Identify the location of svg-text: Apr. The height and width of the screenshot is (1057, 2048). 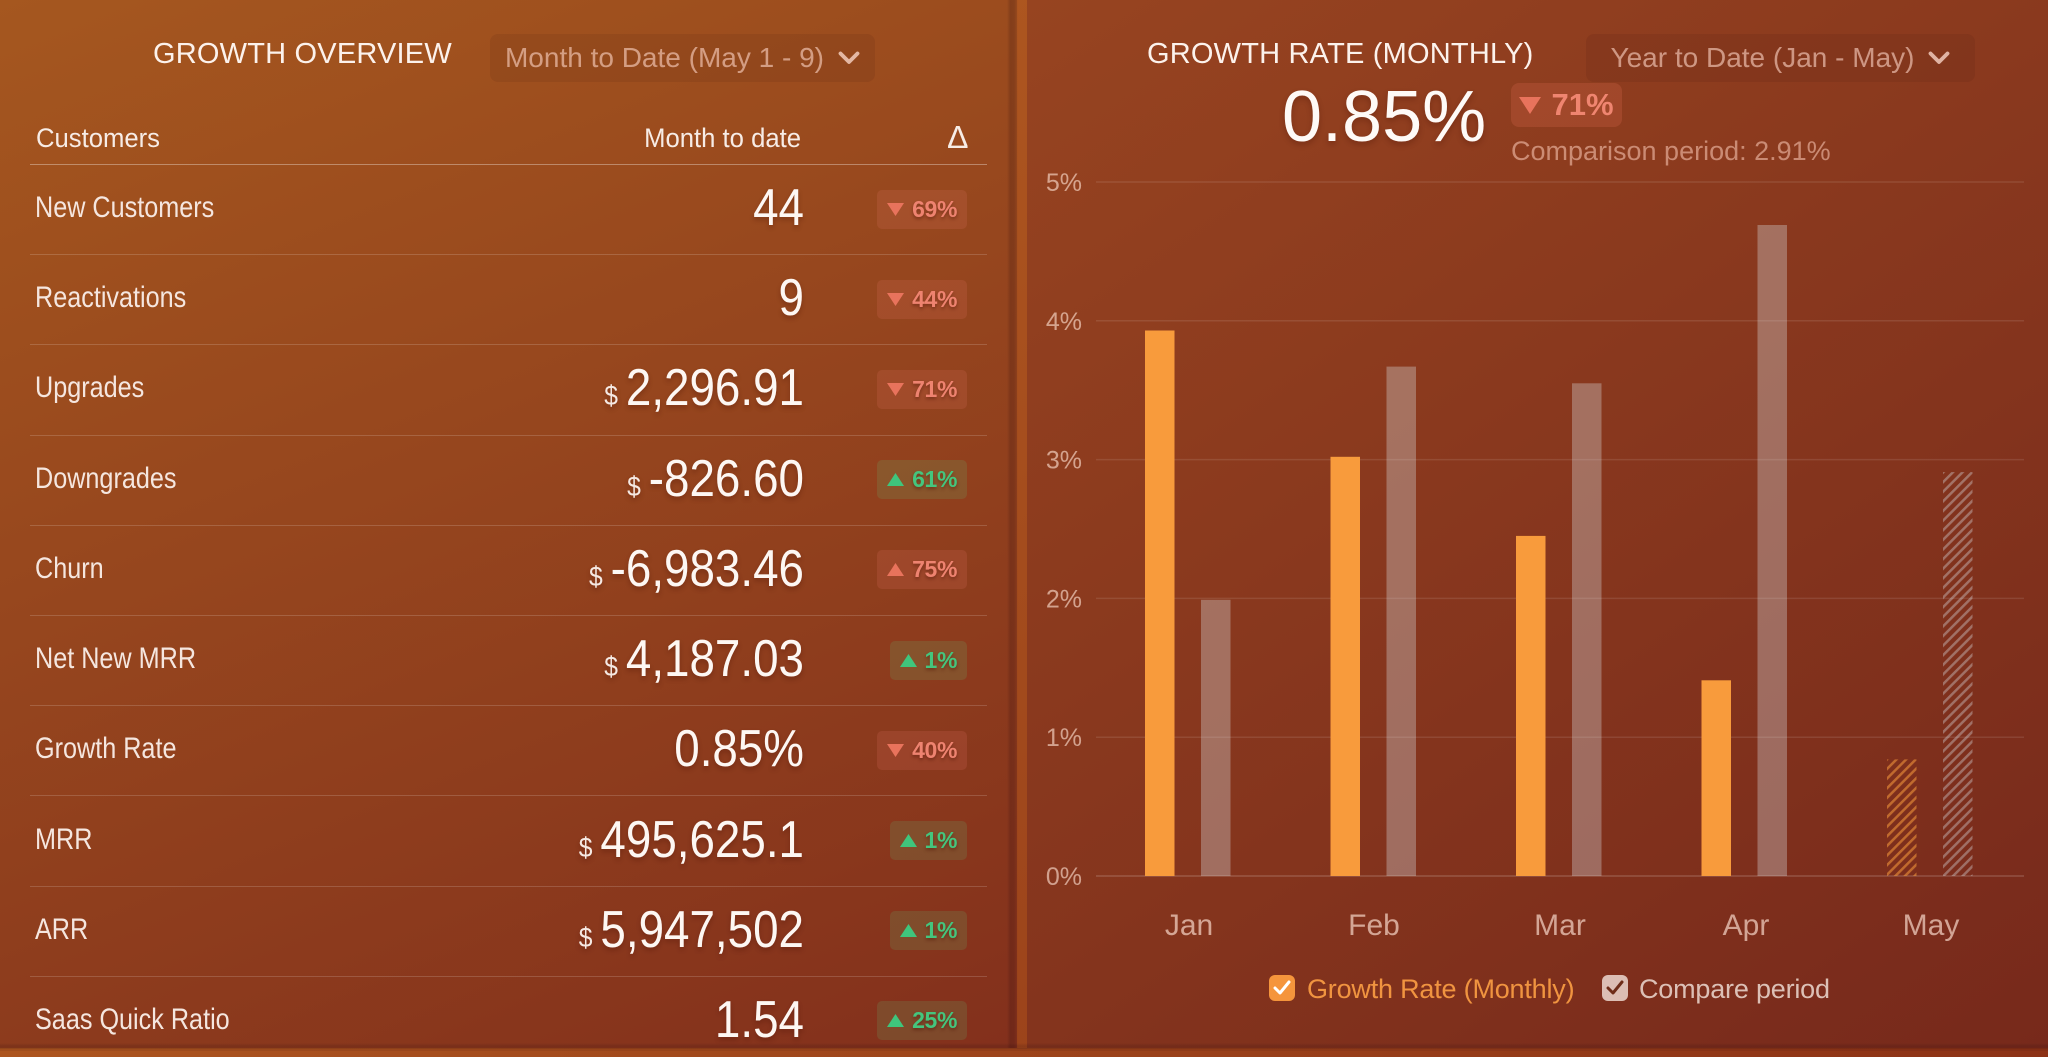
(1746, 925).